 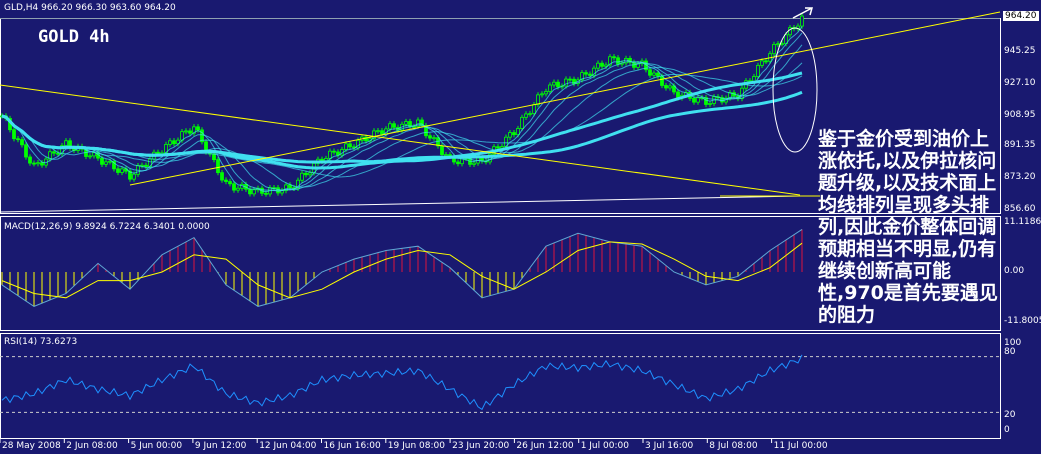 What do you see at coordinates (1007, 430) in the screenshot?
I see `rsi-tick: 0` at bounding box center [1007, 430].